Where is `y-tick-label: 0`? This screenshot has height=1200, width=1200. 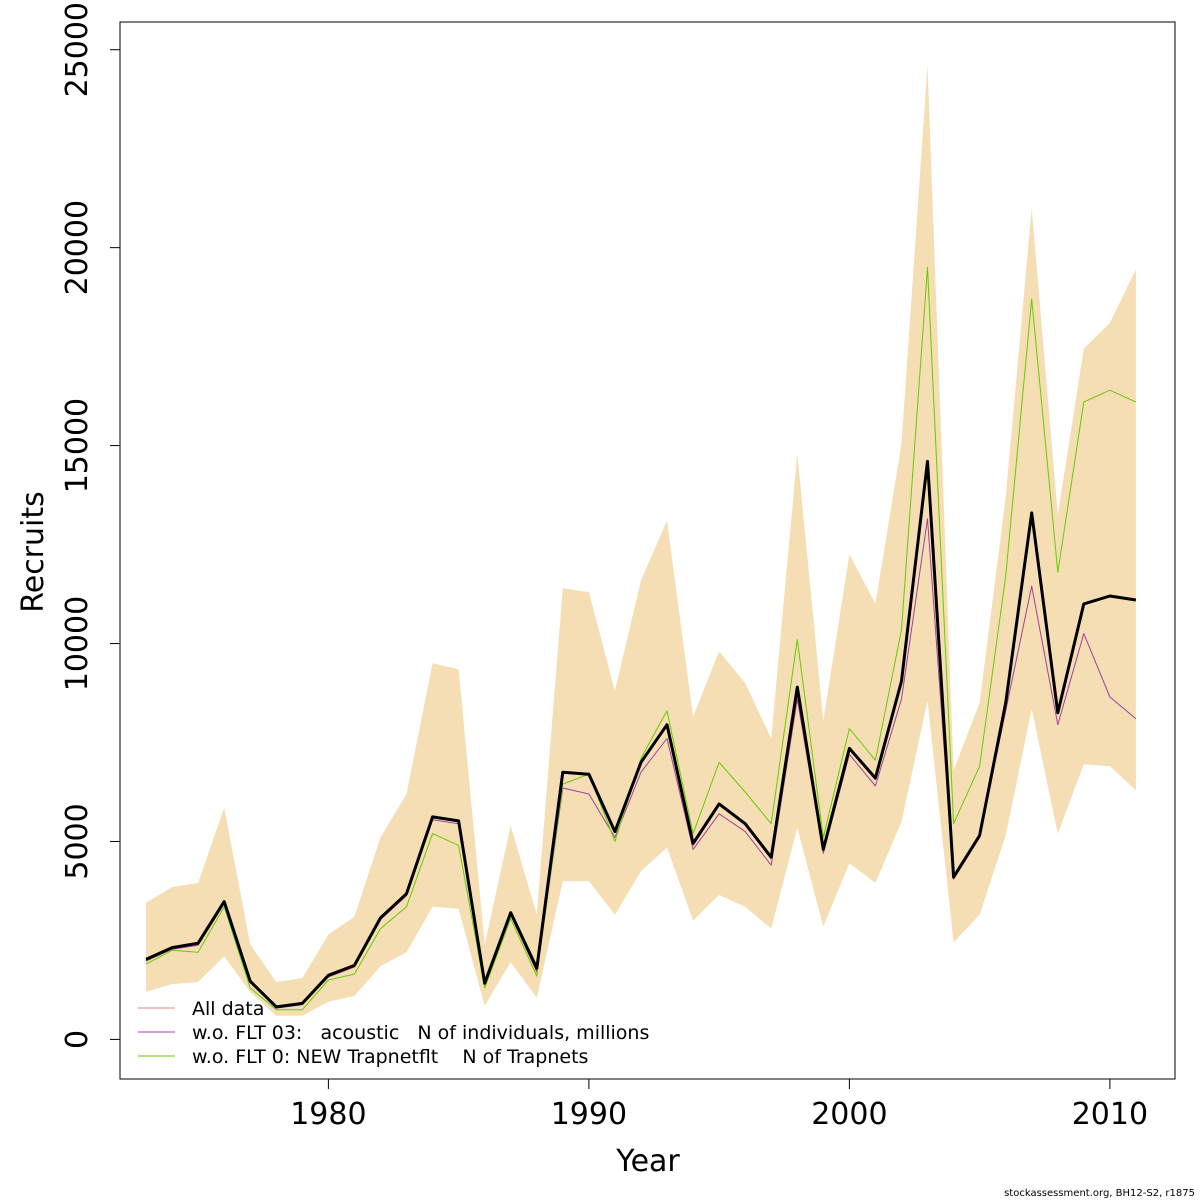 y-tick-label: 0 is located at coordinates (77, 1039).